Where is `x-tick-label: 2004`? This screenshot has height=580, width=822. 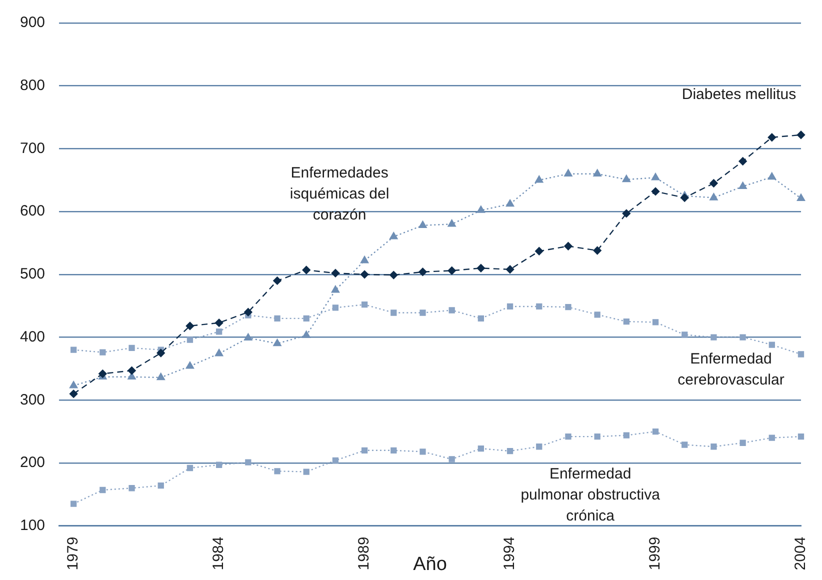 x-tick-label: 2004 is located at coordinates (801, 553).